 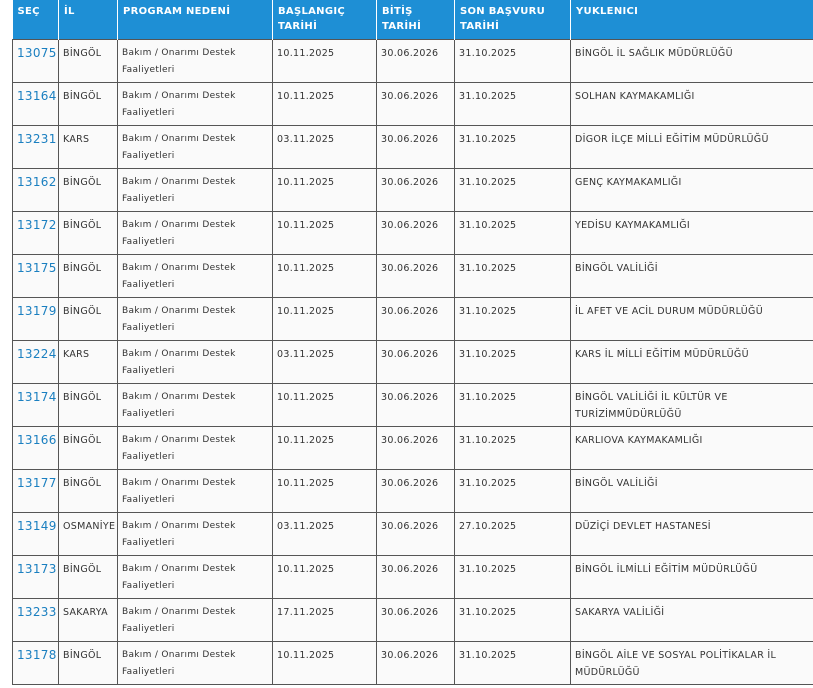 What do you see at coordinates (35, 104) in the screenshot?
I see `cell: 13164` at bounding box center [35, 104].